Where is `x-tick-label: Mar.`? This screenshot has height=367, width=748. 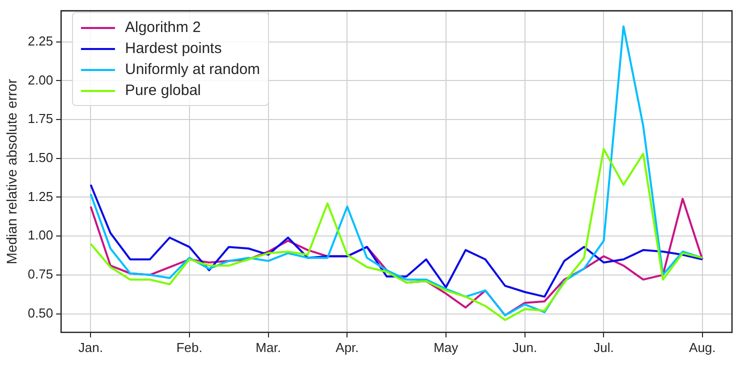 x-tick-label: Mar. is located at coordinates (268, 347).